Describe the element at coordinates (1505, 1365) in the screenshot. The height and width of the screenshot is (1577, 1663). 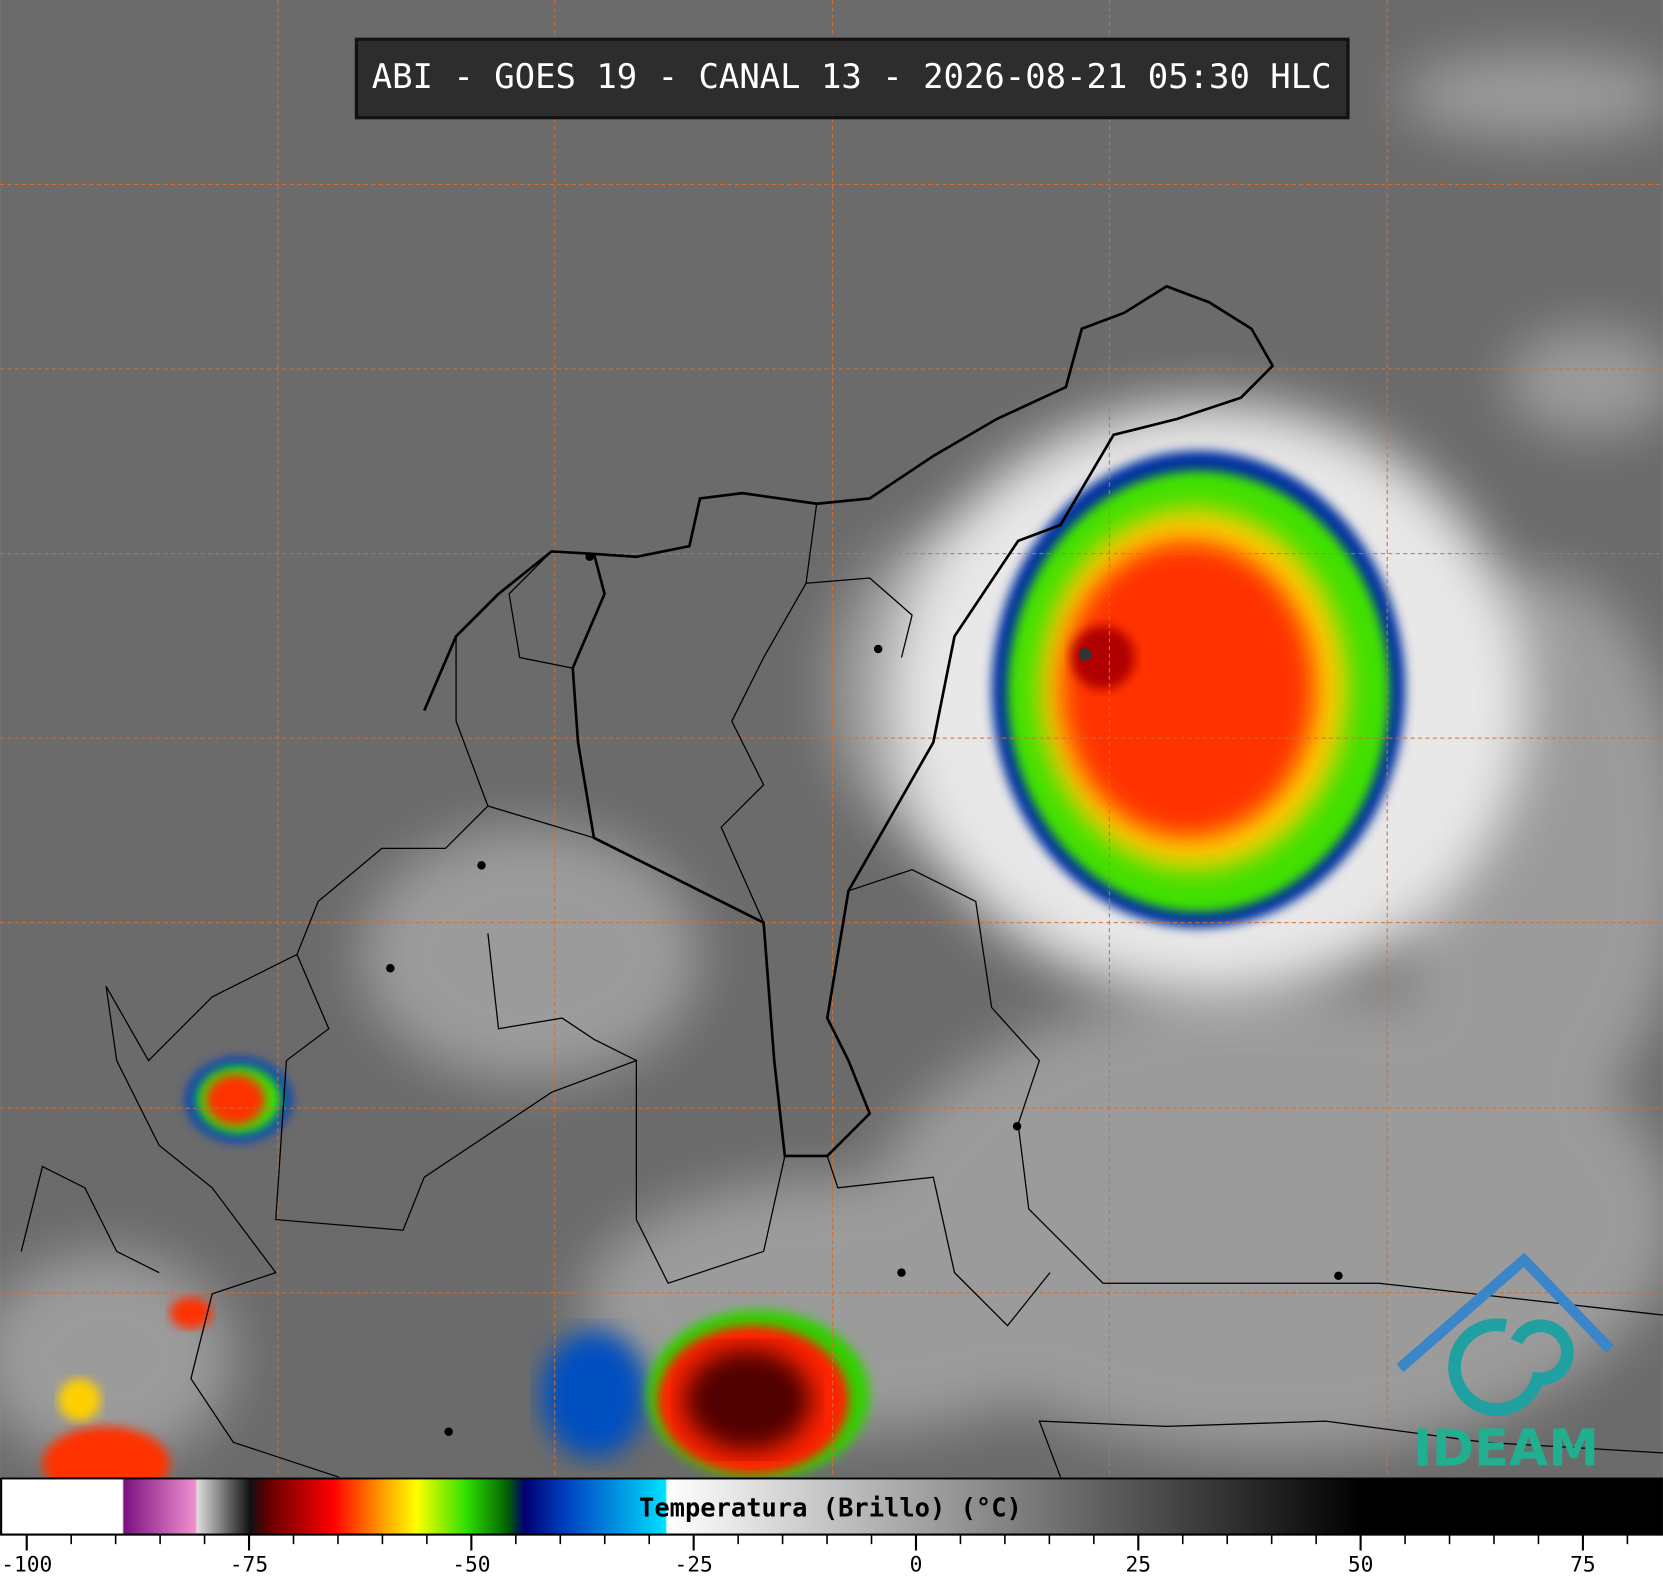
I see `logo: IDEAM` at that location.